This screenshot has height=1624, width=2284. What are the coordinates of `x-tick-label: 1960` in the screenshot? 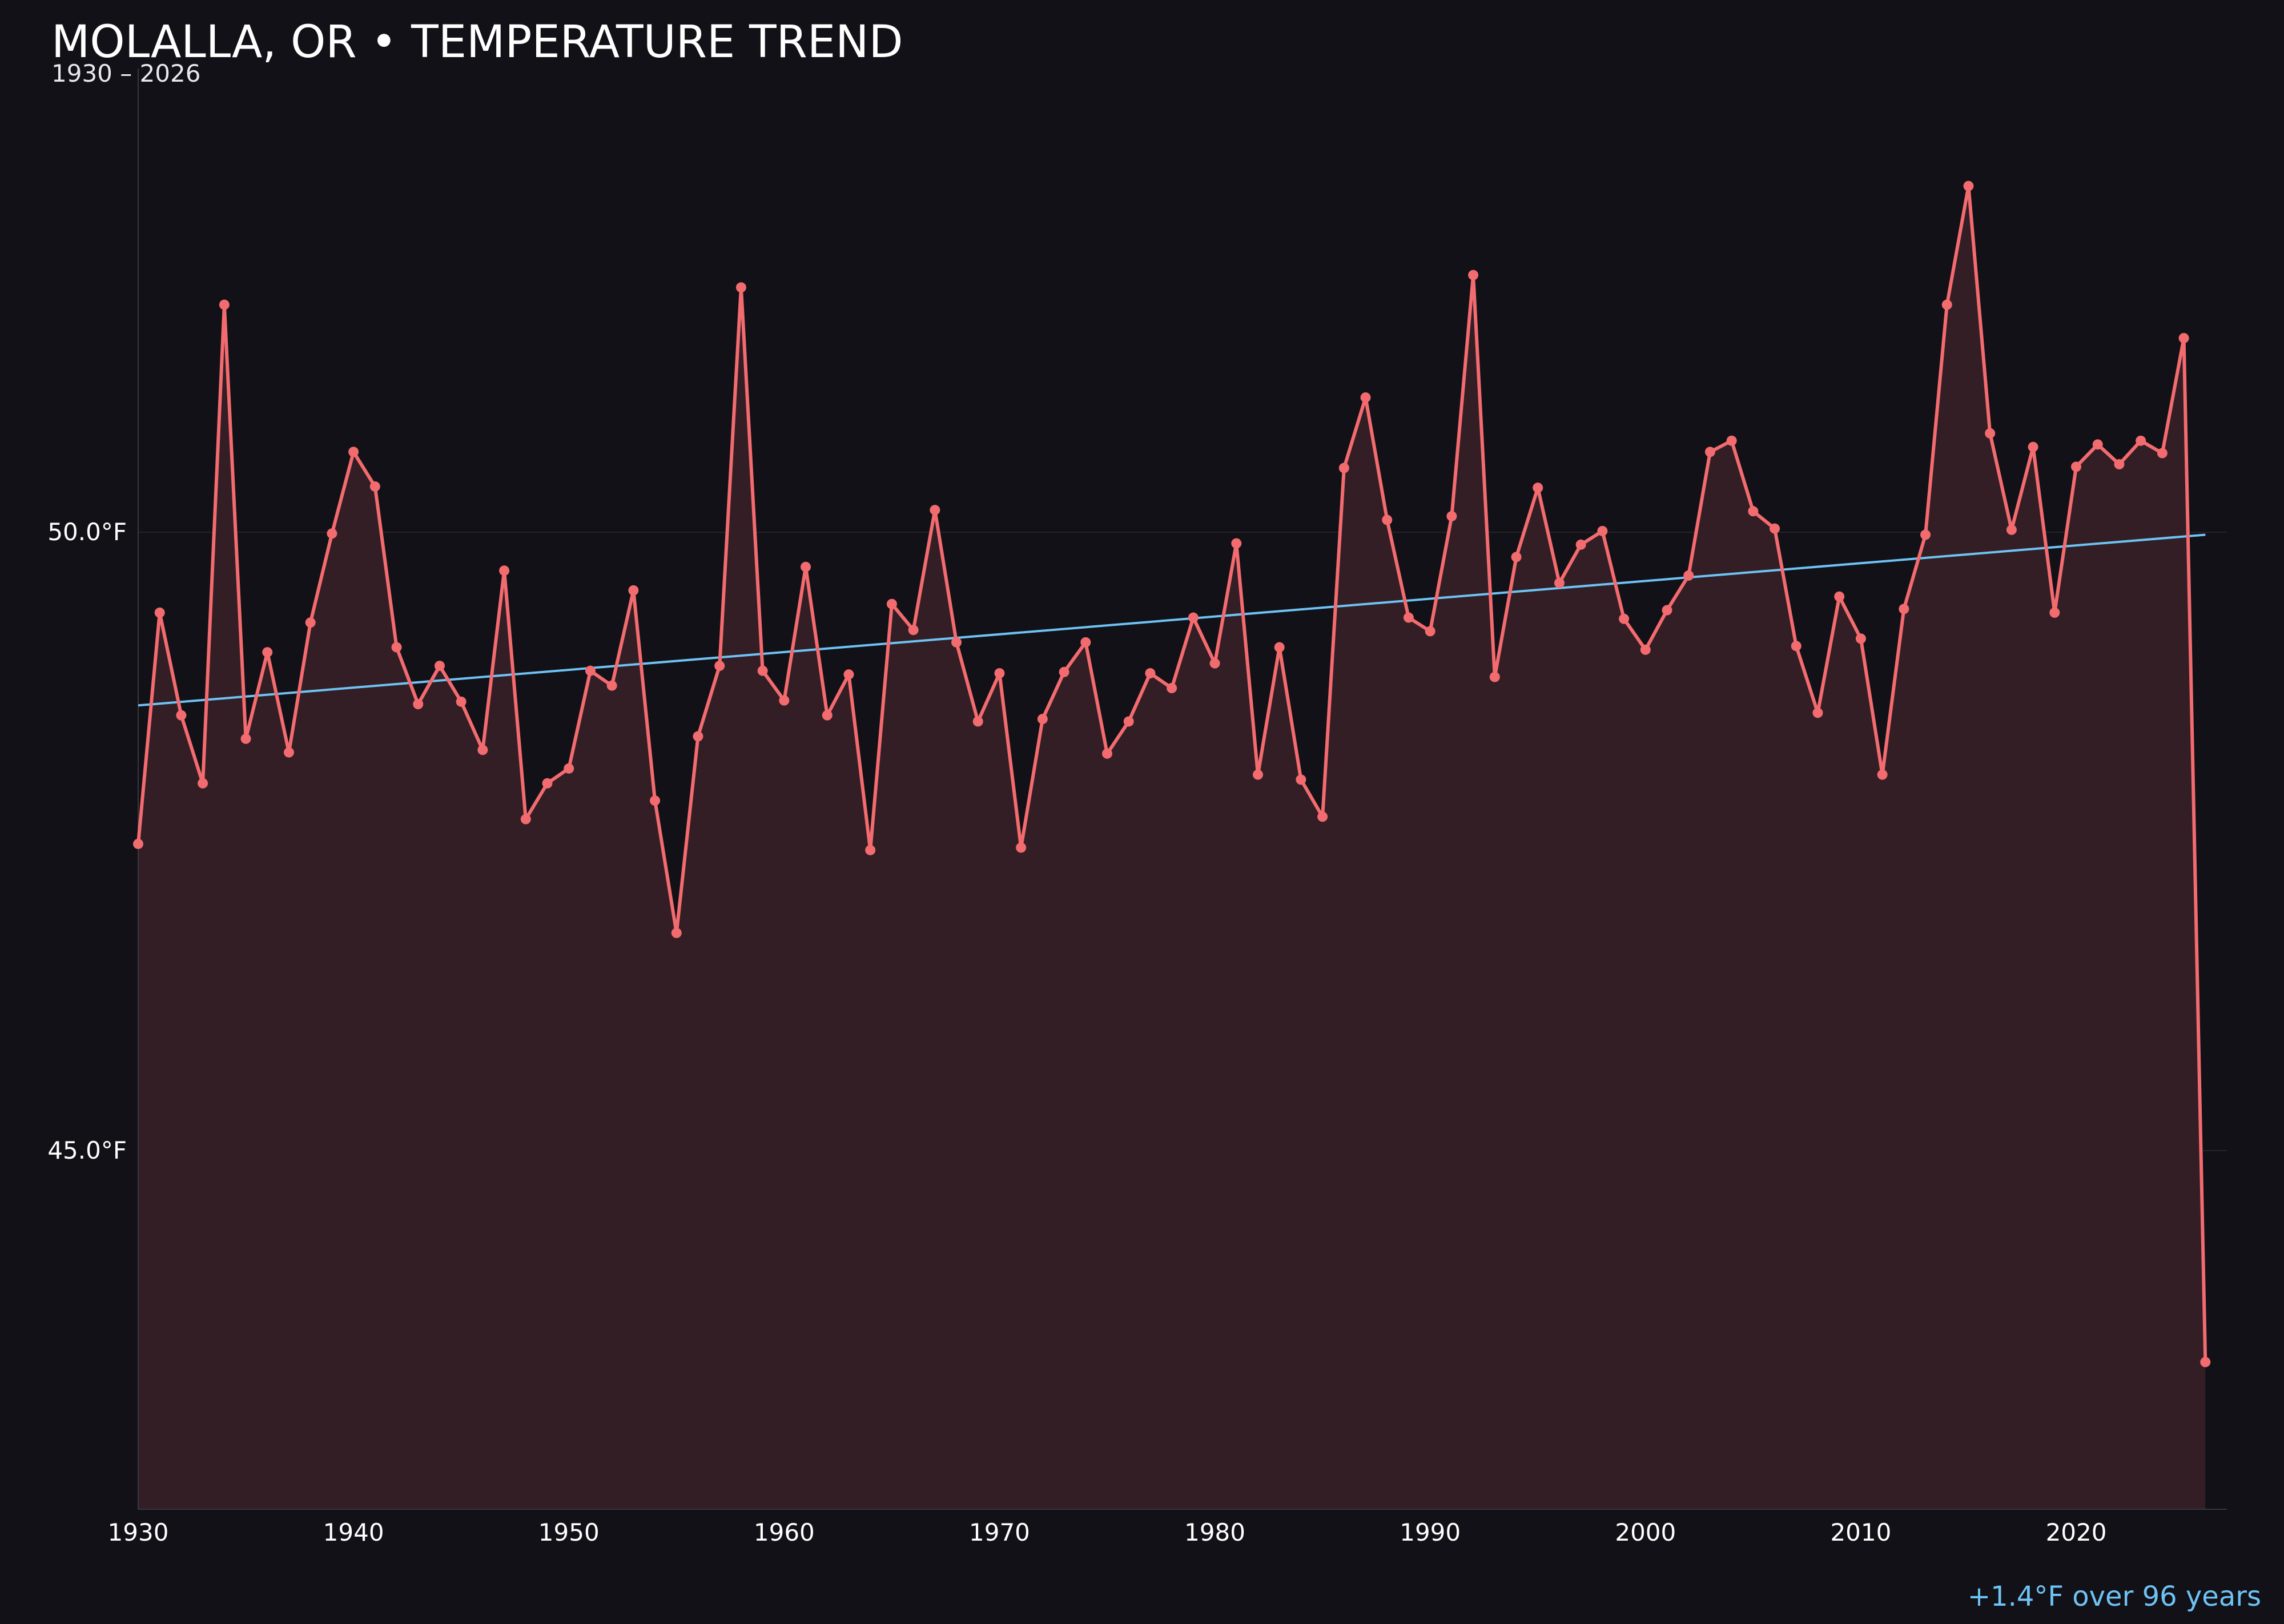 It's located at (784, 1532).